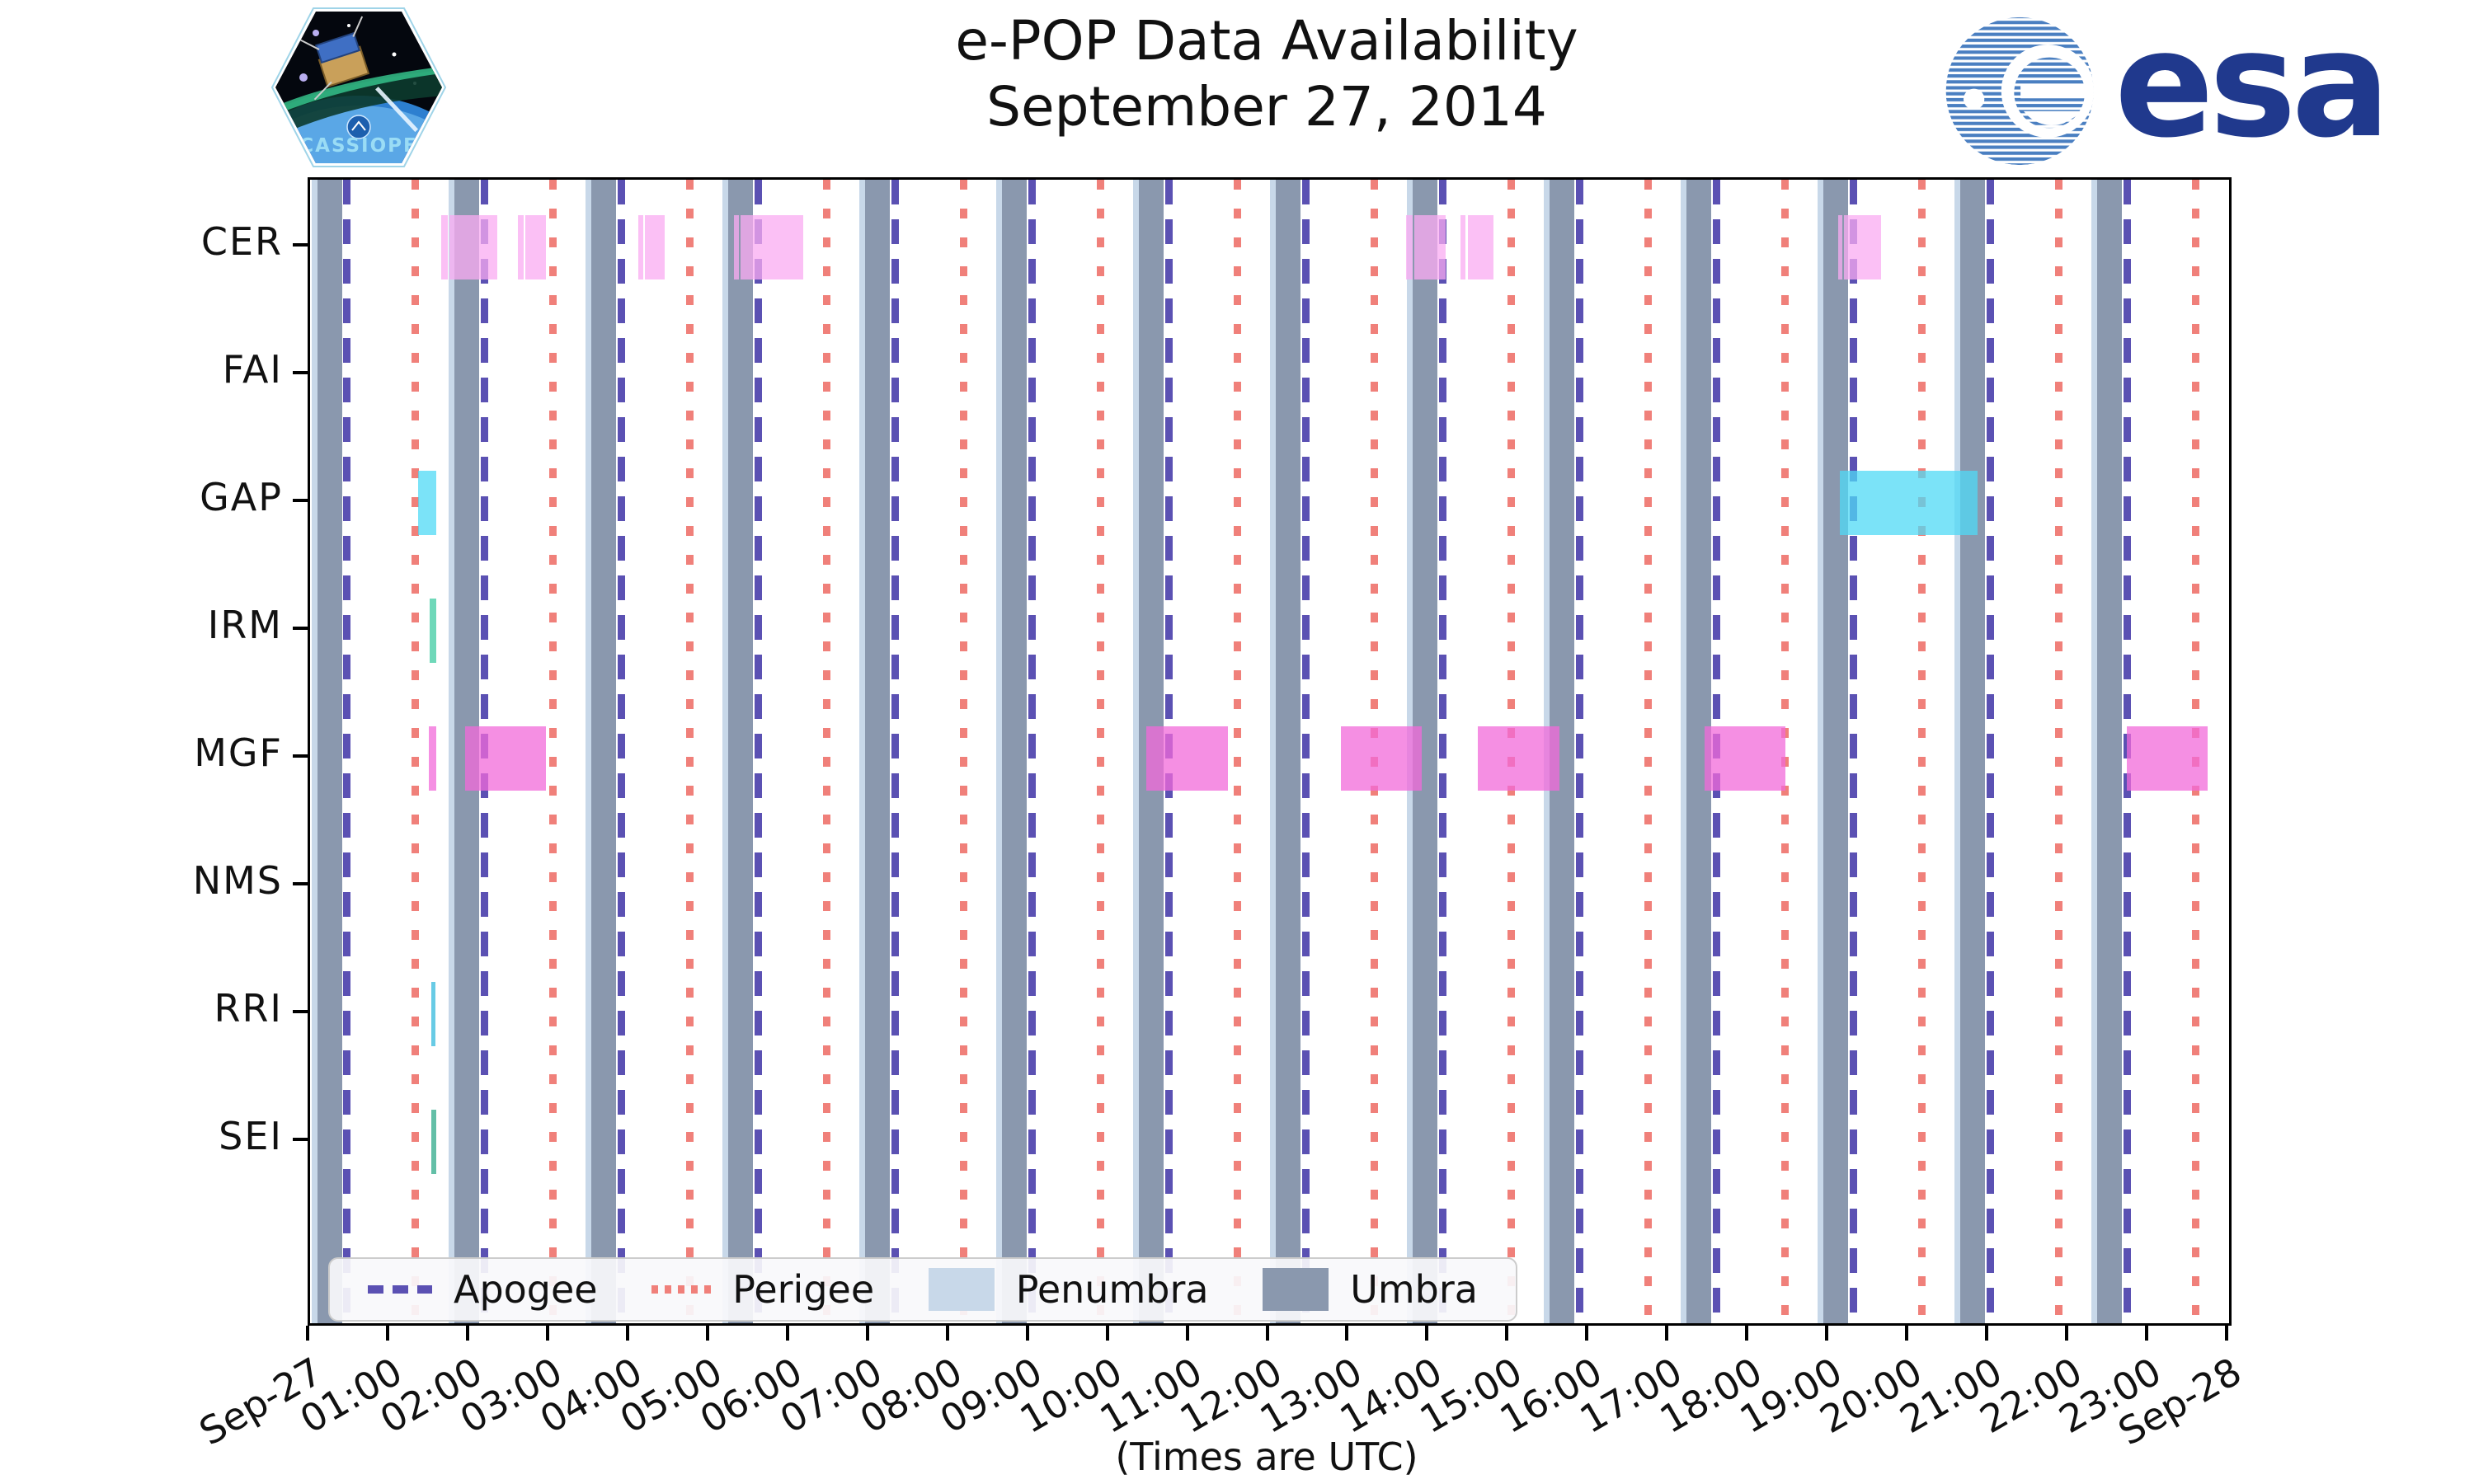 The image size is (2474, 1484). What do you see at coordinates (681, 1289) in the screenshot?
I see `legend-perigee-sample-icon` at bounding box center [681, 1289].